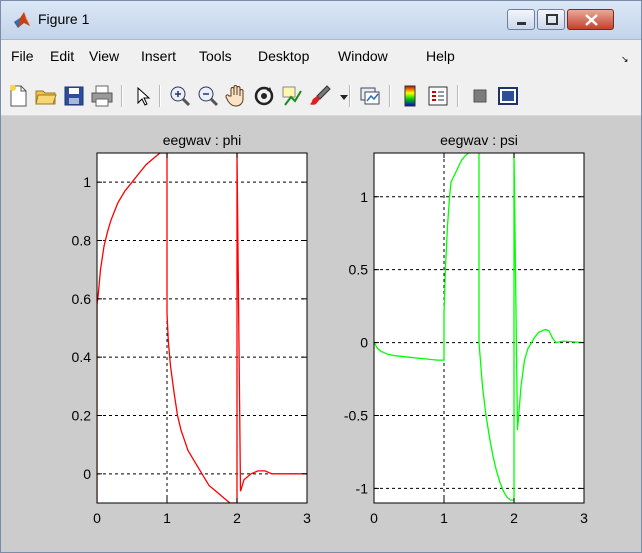 This screenshot has width=642, height=553. I want to click on brush-icon, so click(320, 95).